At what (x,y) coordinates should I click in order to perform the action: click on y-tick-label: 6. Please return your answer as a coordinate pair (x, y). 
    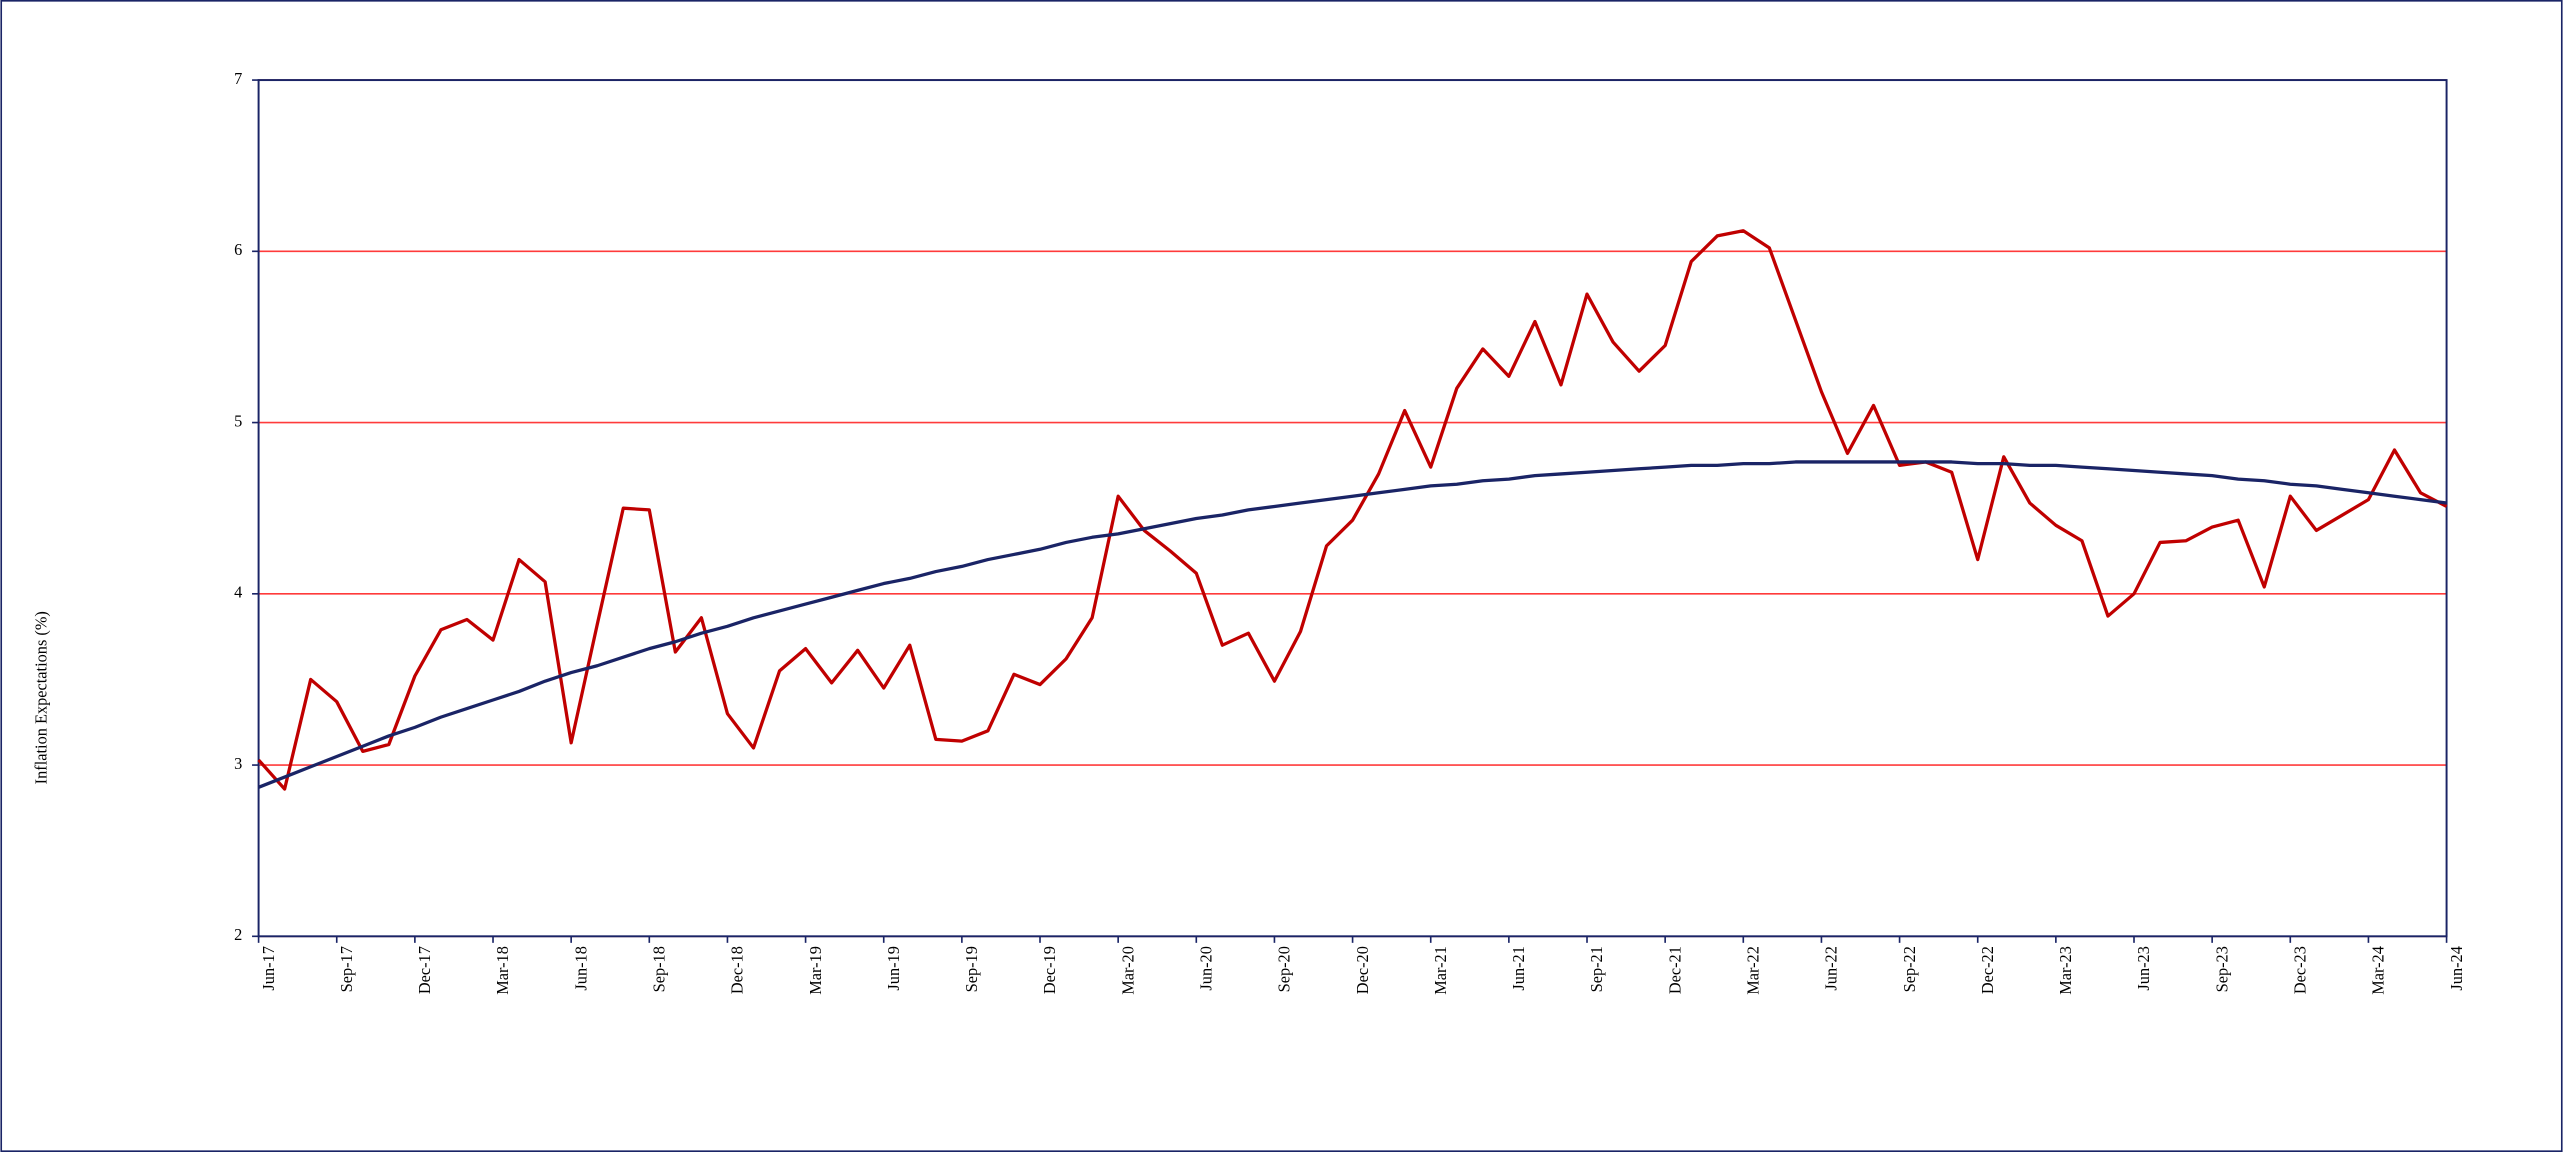
    Looking at the image, I should click on (238, 249).